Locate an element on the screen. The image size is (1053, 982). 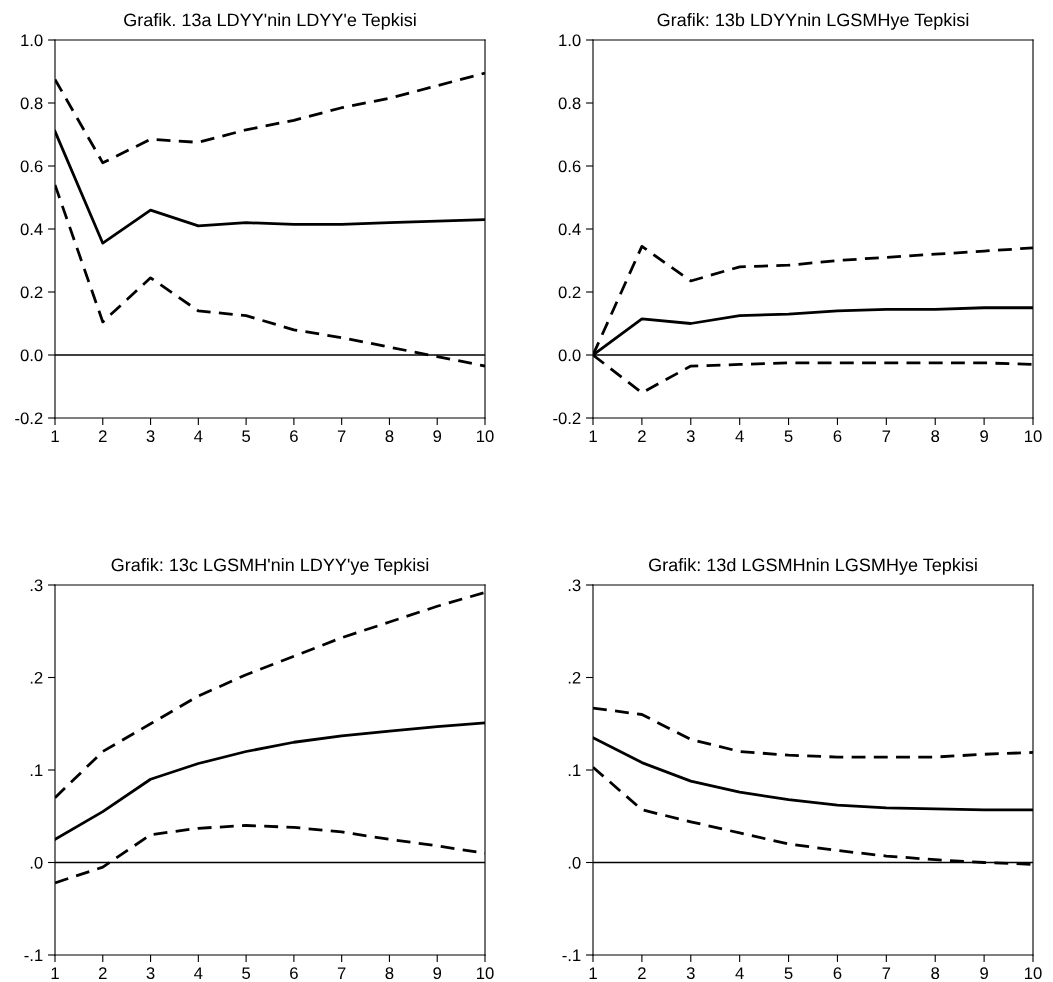
chart-title: Grafik: 13d LGSMHnin LGSMHye Tepkisi is located at coordinates (813, 566).